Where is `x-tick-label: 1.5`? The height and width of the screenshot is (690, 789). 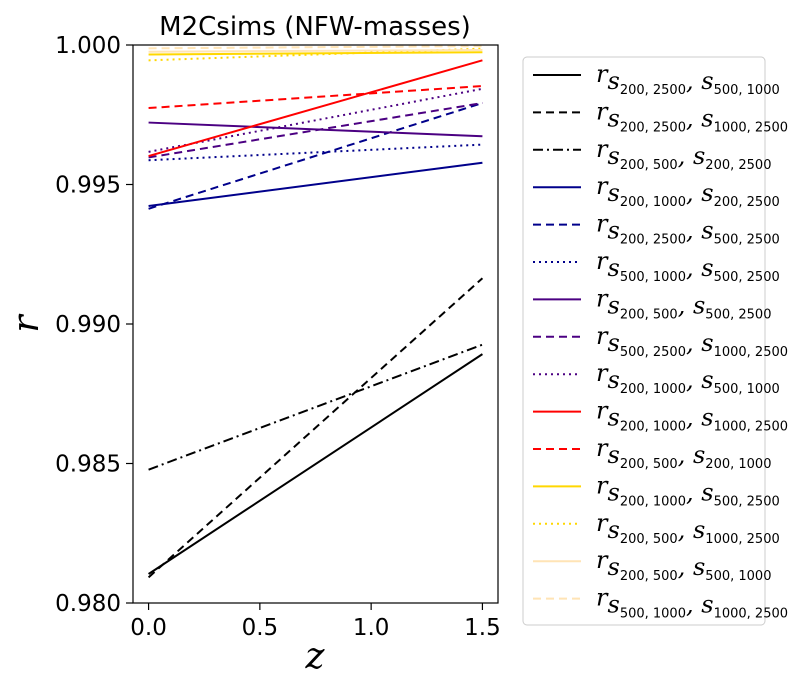
x-tick-label: 1.5 is located at coordinates (482, 628).